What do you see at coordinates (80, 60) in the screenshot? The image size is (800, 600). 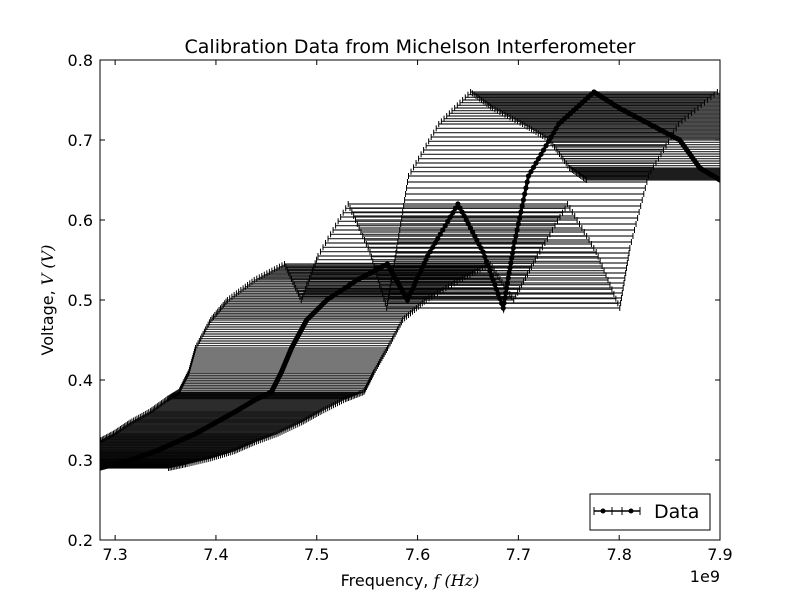 I see `y-tick-label: 0.8` at bounding box center [80, 60].